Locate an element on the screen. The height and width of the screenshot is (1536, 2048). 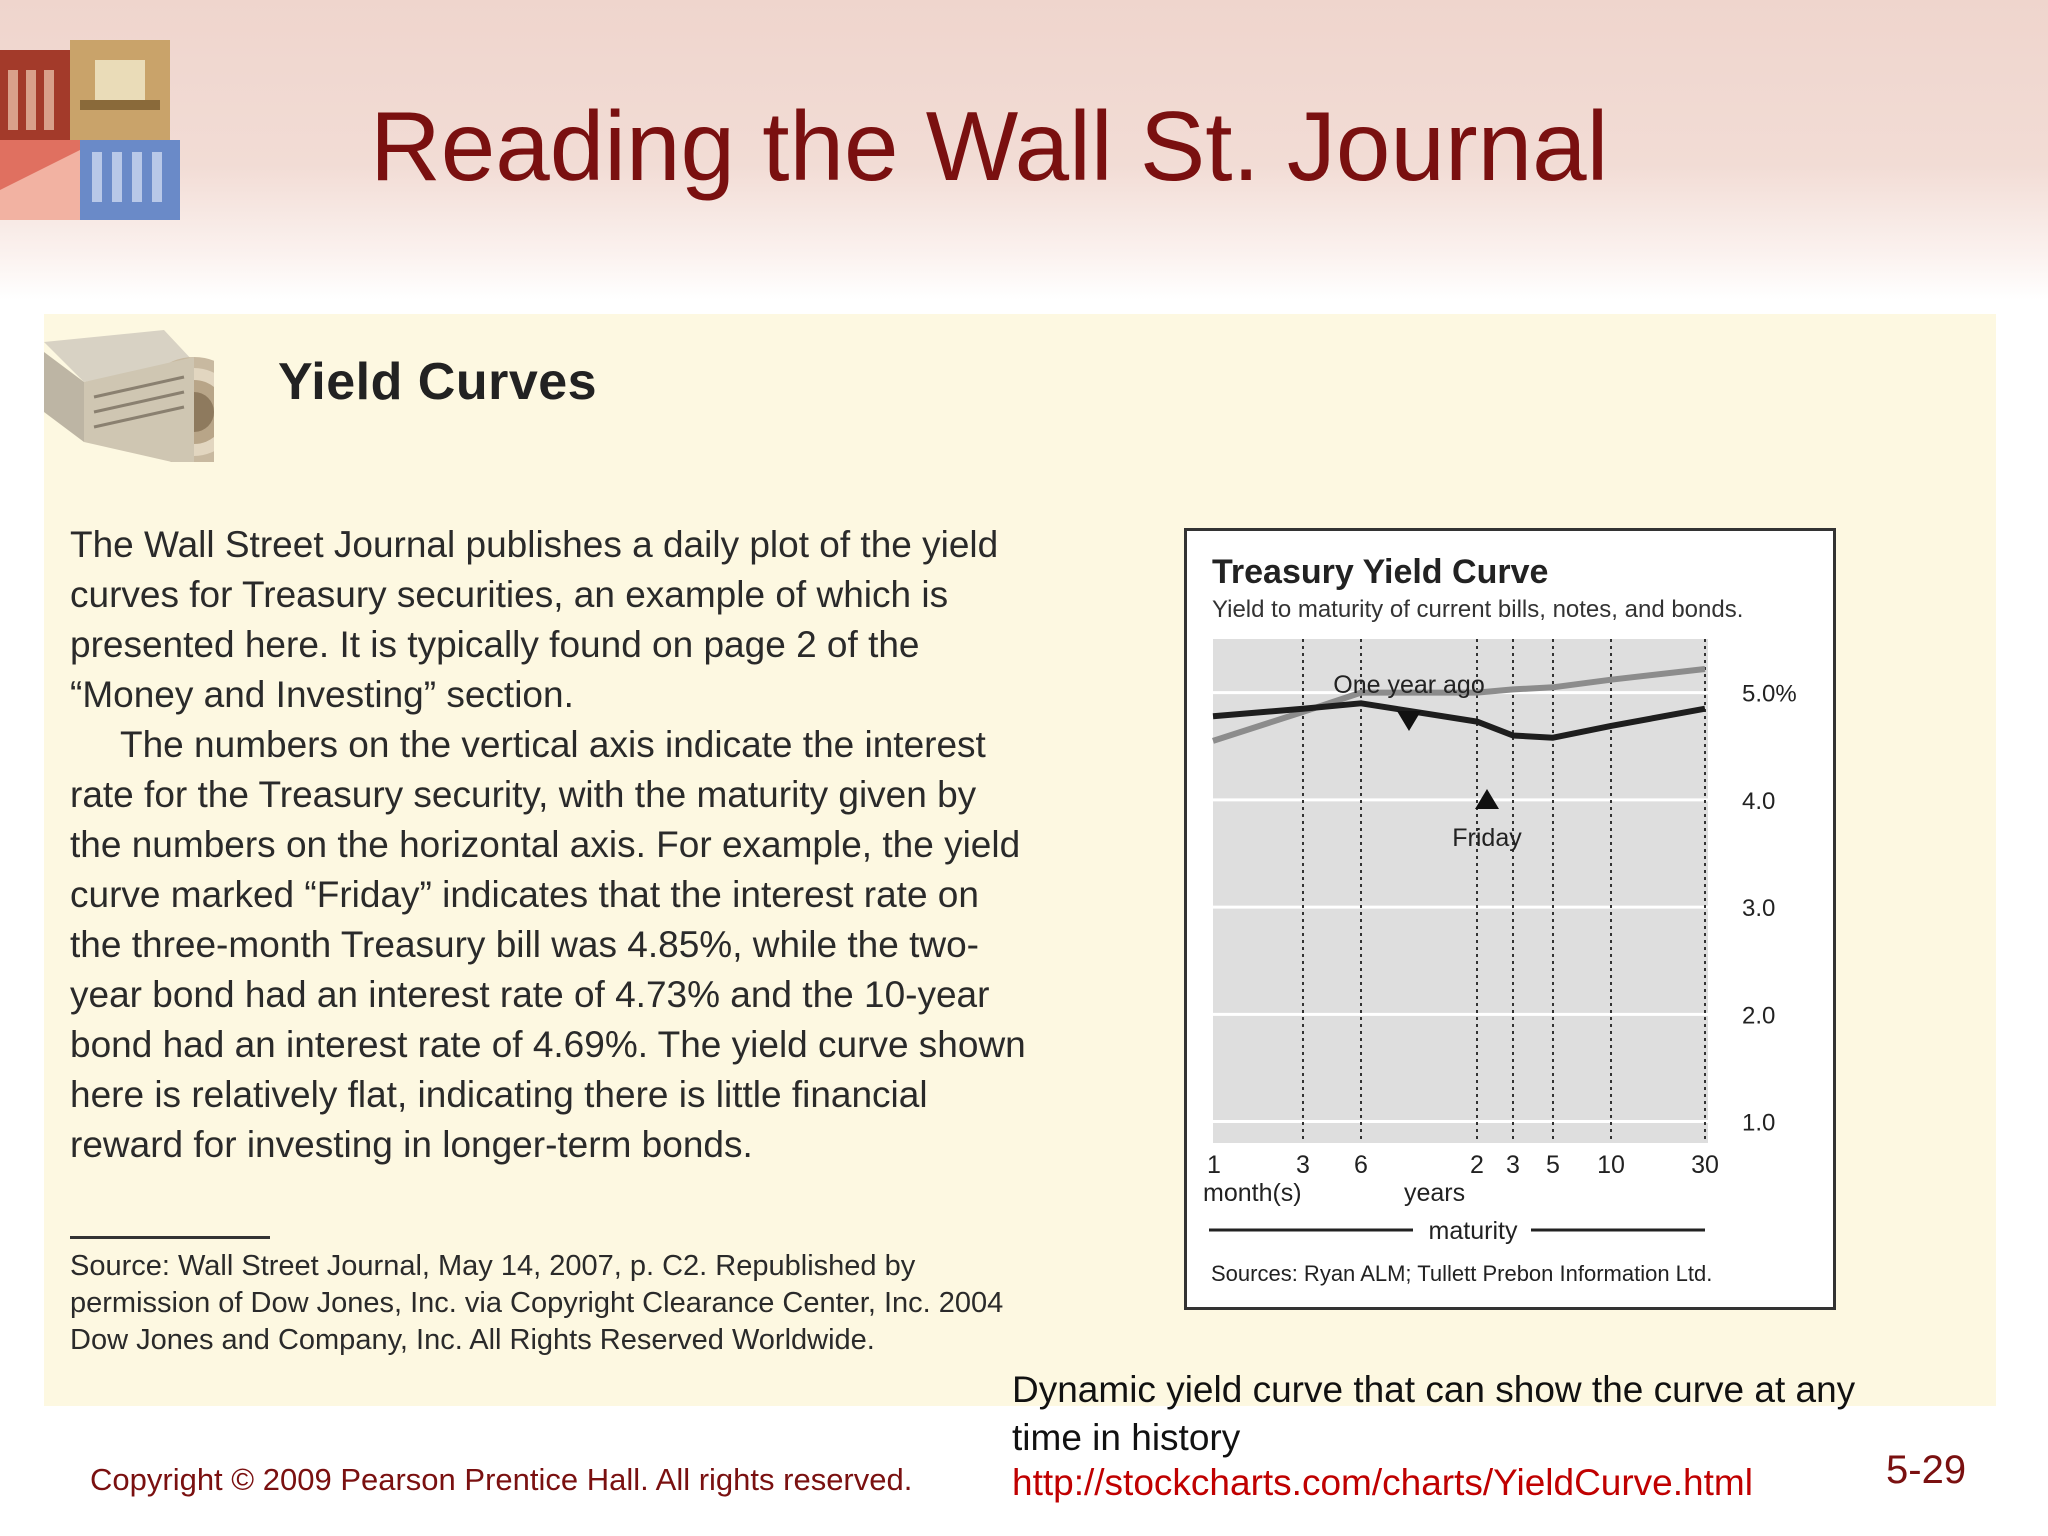
x-tick-labels: 1 3 6 2 3 5 10 30 is located at coordinates (1463, 1165).